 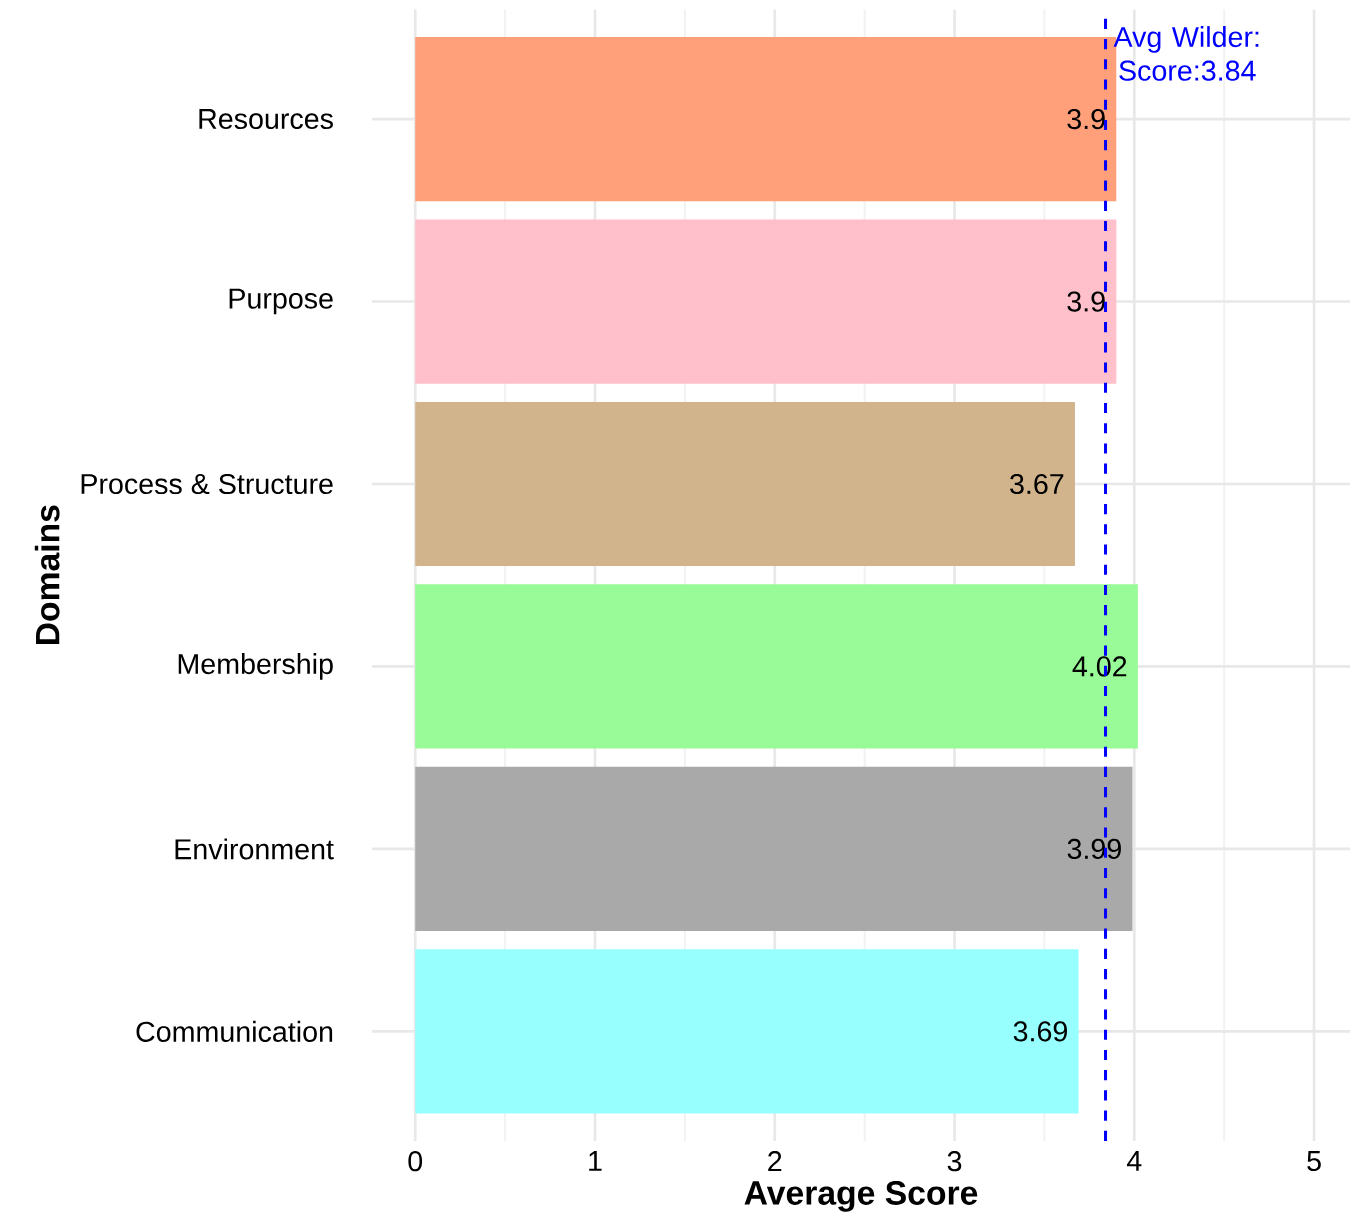 What do you see at coordinates (234, 1031) in the screenshot?
I see `y-tick-label: Communication` at bounding box center [234, 1031].